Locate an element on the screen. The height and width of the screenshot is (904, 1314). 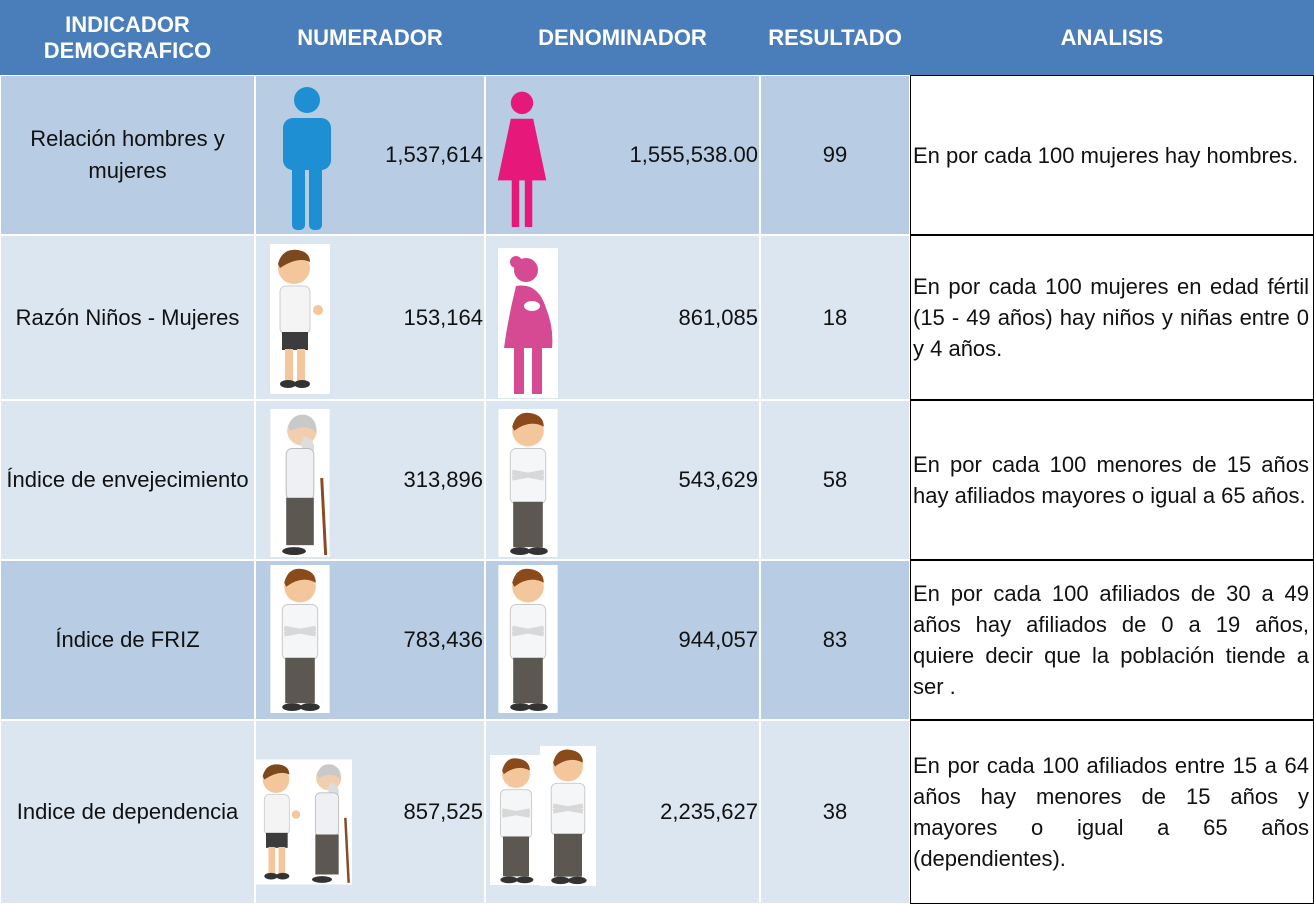
numerator-value: 1,537,614 is located at coordinates (434, 154).